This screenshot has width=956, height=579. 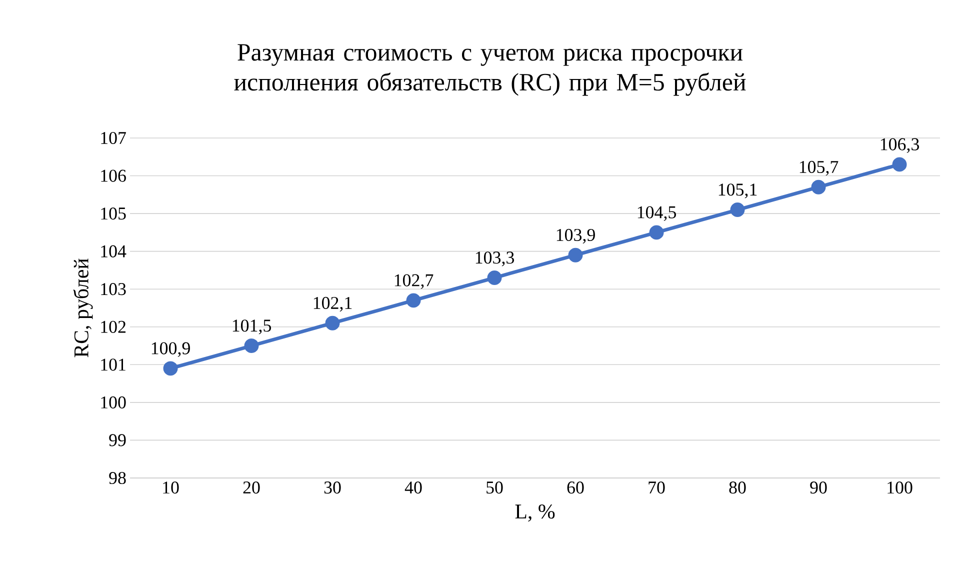 I want to click on y-tick-label: 99, so click(x=117, y=440).